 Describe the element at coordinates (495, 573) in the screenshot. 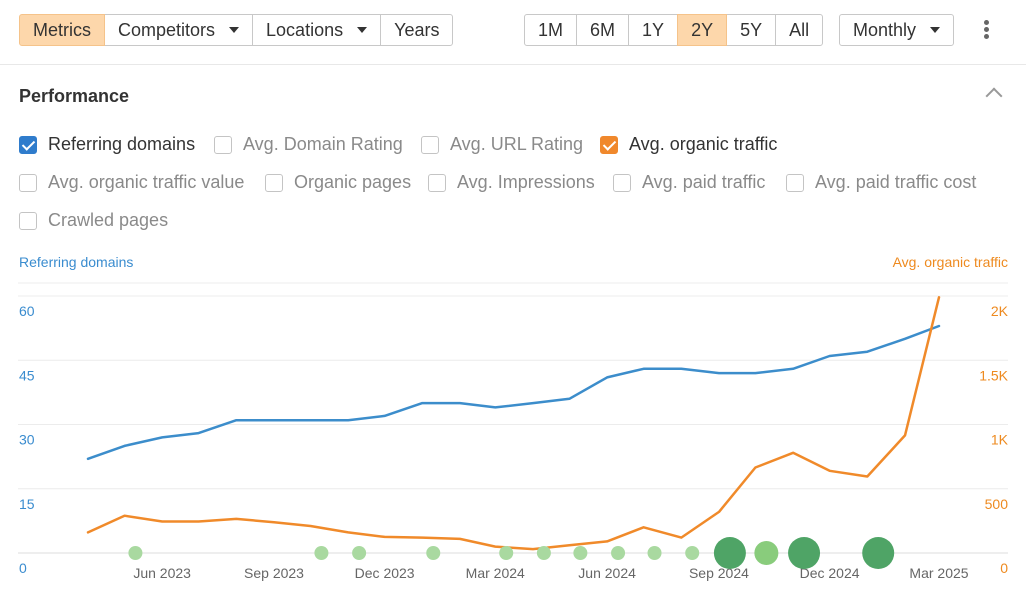

I see `x-tick-label: Mar 2024` at that location.